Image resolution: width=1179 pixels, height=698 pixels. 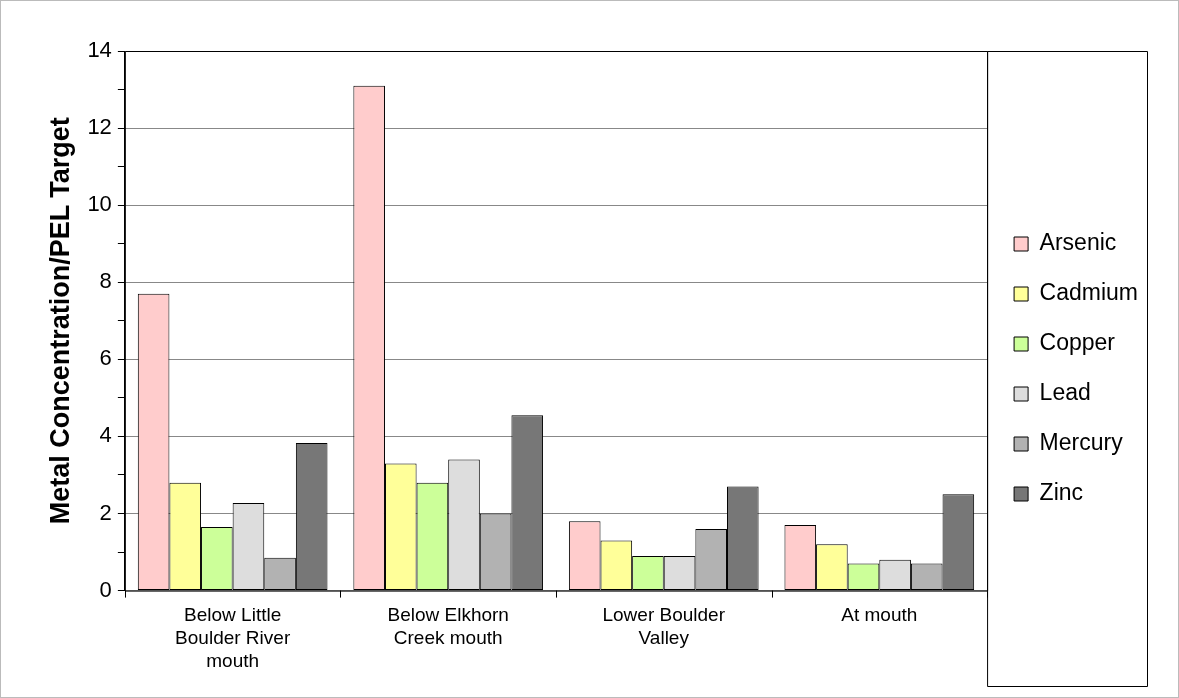 What do you see at coordinates (1061, 492) in the screenshot?
I see `legend-label: Zinc` at bounding box center [1061, 492].